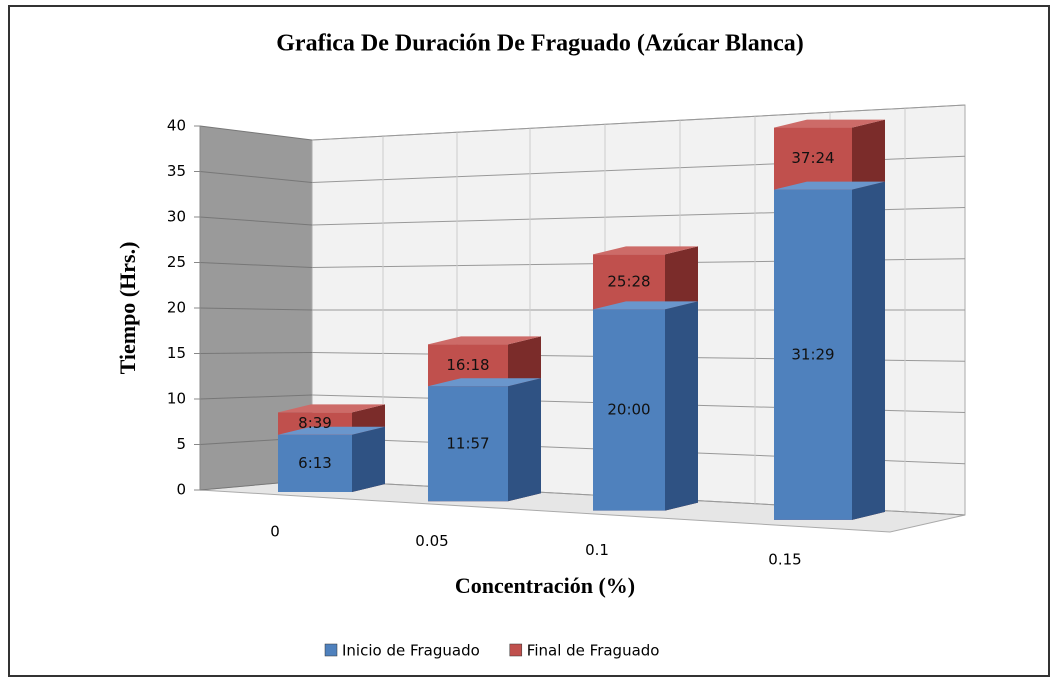 The width and height of the screenshot is (1060, 684). Describe the element at coordinates (431, 541) in the screenshot. I see `x-tick-label: 0.05` at that location.